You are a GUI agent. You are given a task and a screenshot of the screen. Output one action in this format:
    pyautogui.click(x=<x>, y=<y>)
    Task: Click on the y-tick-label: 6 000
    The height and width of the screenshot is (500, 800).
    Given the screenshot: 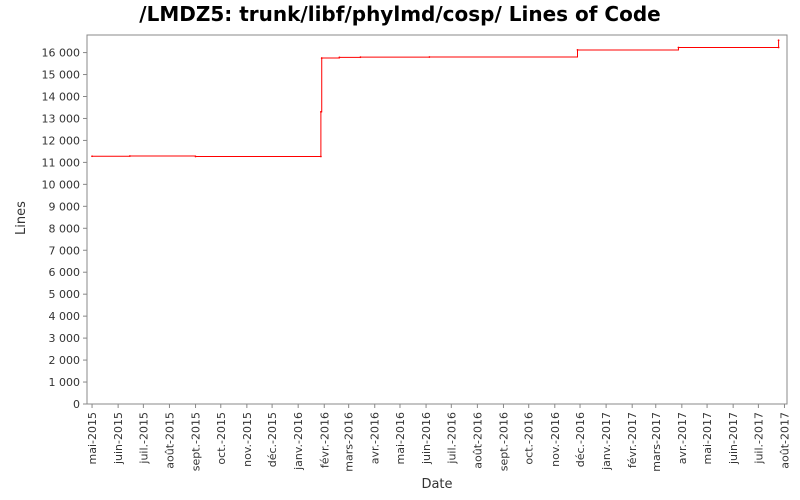 What is the action you would take?
    pyautogui.click(x=65, y=272)
    